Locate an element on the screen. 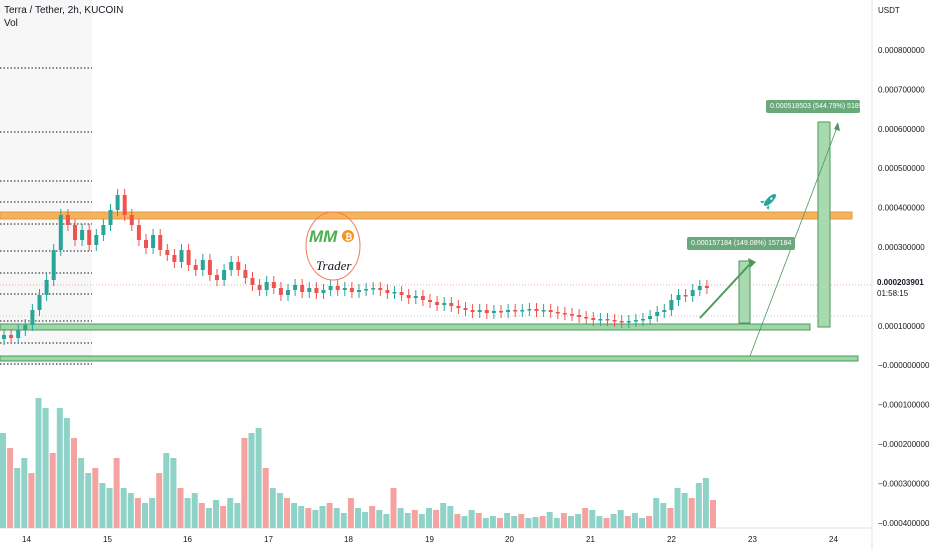 This screenshot has height=550, width=932. price-tick-label: 0.000100000 is located at coordinates (901, 326).